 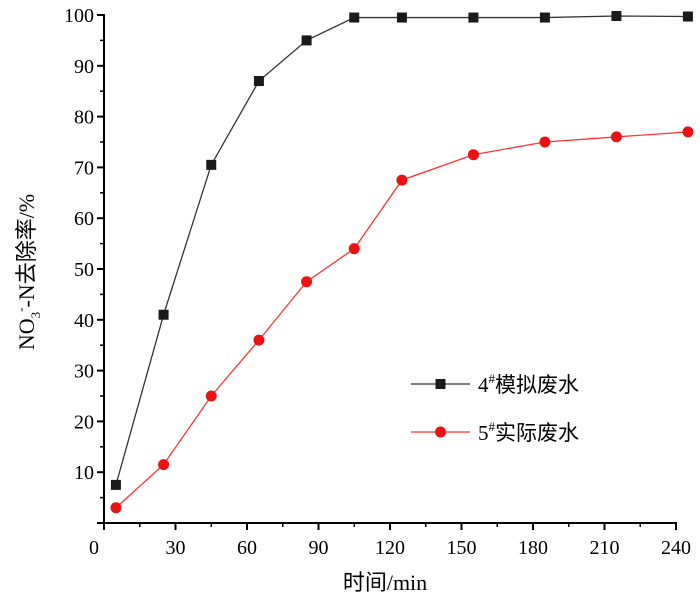 I want to click on y-tick-label: 80, so click(x=84, y=118).